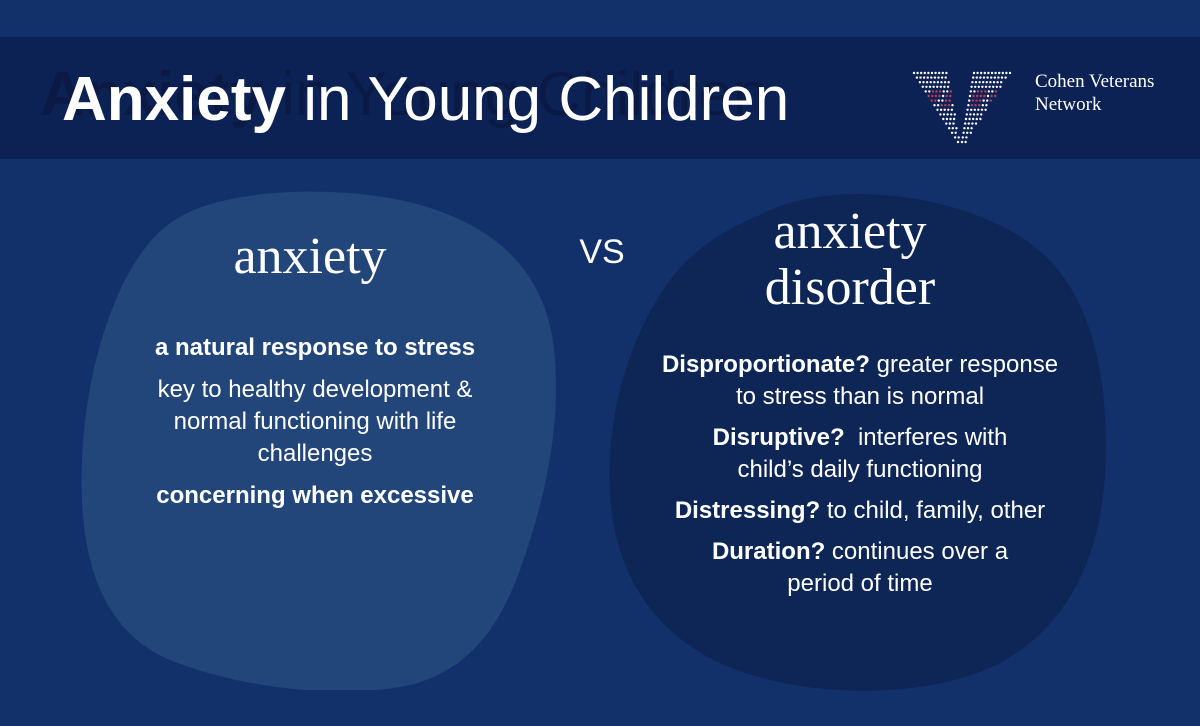  What do you see at coordinates (747, 510) in the screenshot?
I see `disorder-item-label: Distressing?` at bounding box center [747, 510].